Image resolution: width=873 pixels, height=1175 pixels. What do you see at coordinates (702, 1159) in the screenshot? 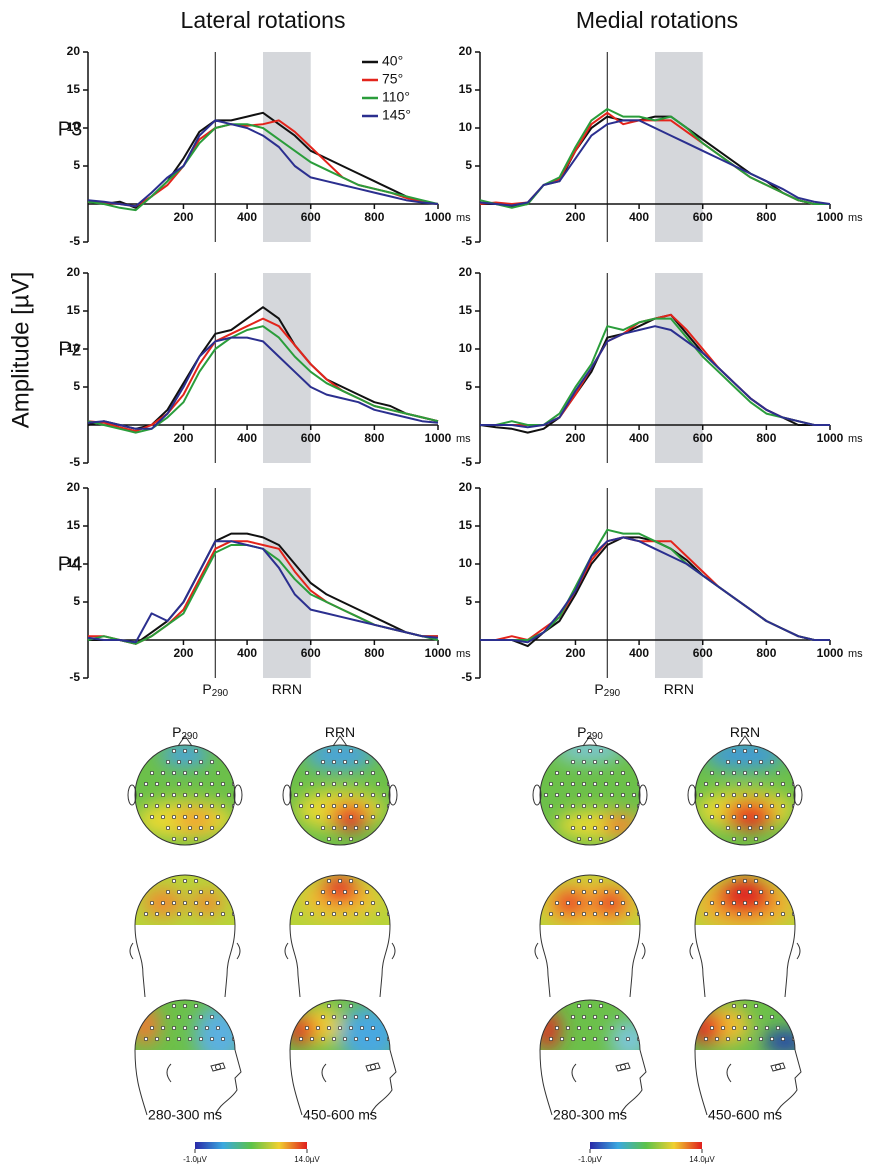
I see `colorbar-label: 14.0µV` at bounding box center [702, 1159].